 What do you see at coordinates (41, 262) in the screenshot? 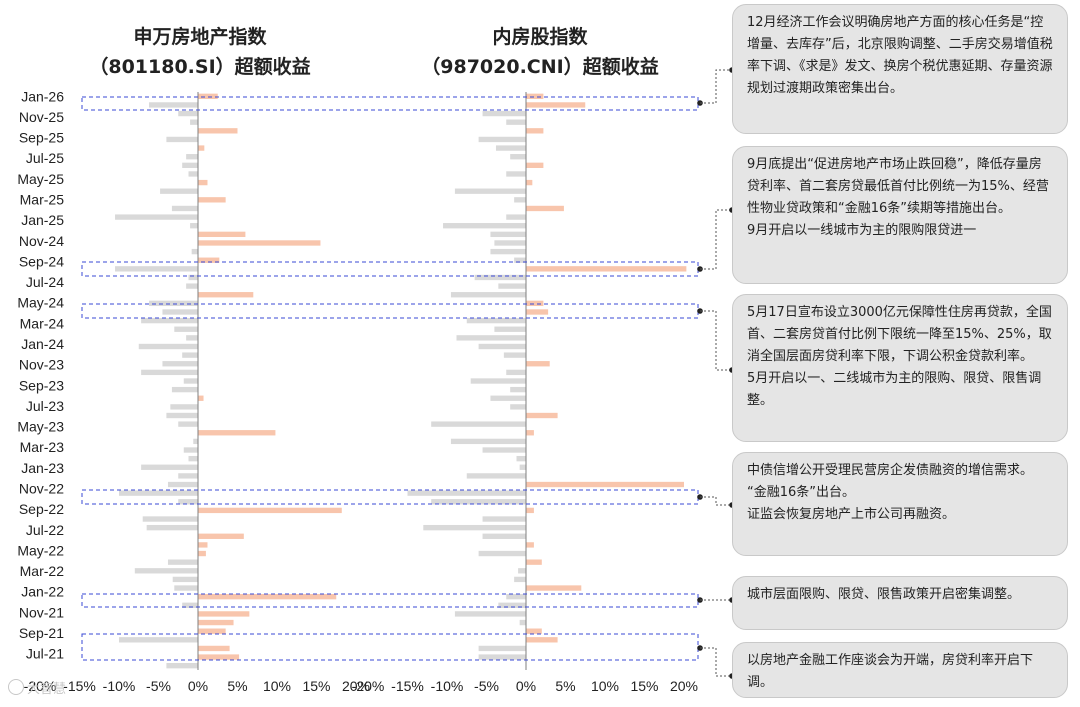
I see `y-tick-label: Sep-24` at bounding box center [41, 262].